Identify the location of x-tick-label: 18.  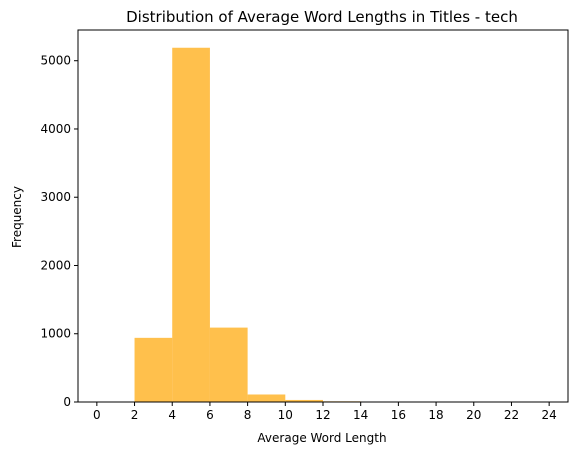
(435, 415).